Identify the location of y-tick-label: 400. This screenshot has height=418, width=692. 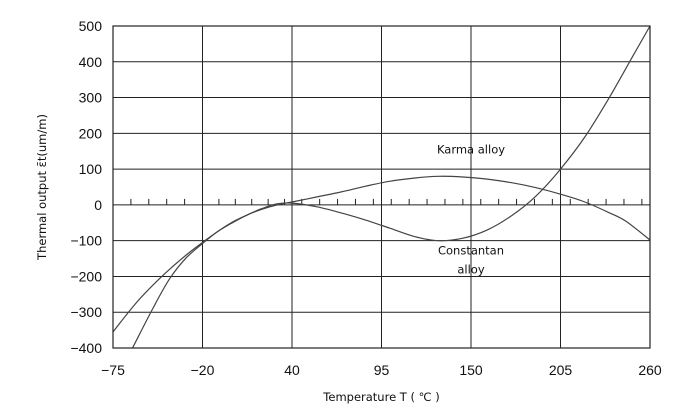
(91, 62).